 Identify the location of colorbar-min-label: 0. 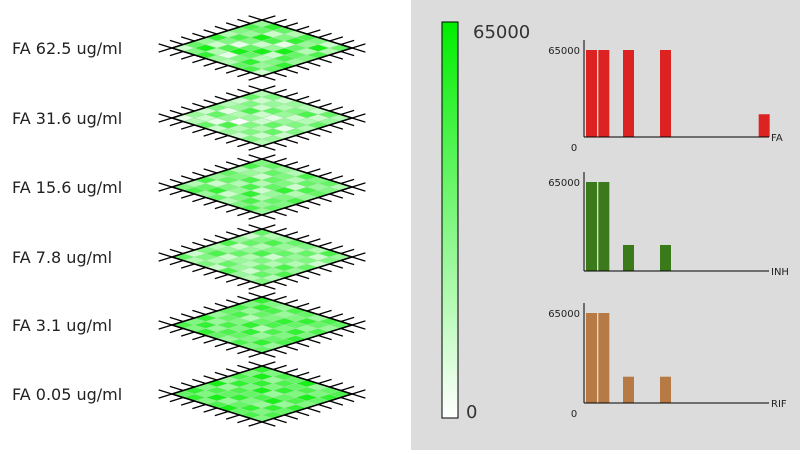
(471, 412).